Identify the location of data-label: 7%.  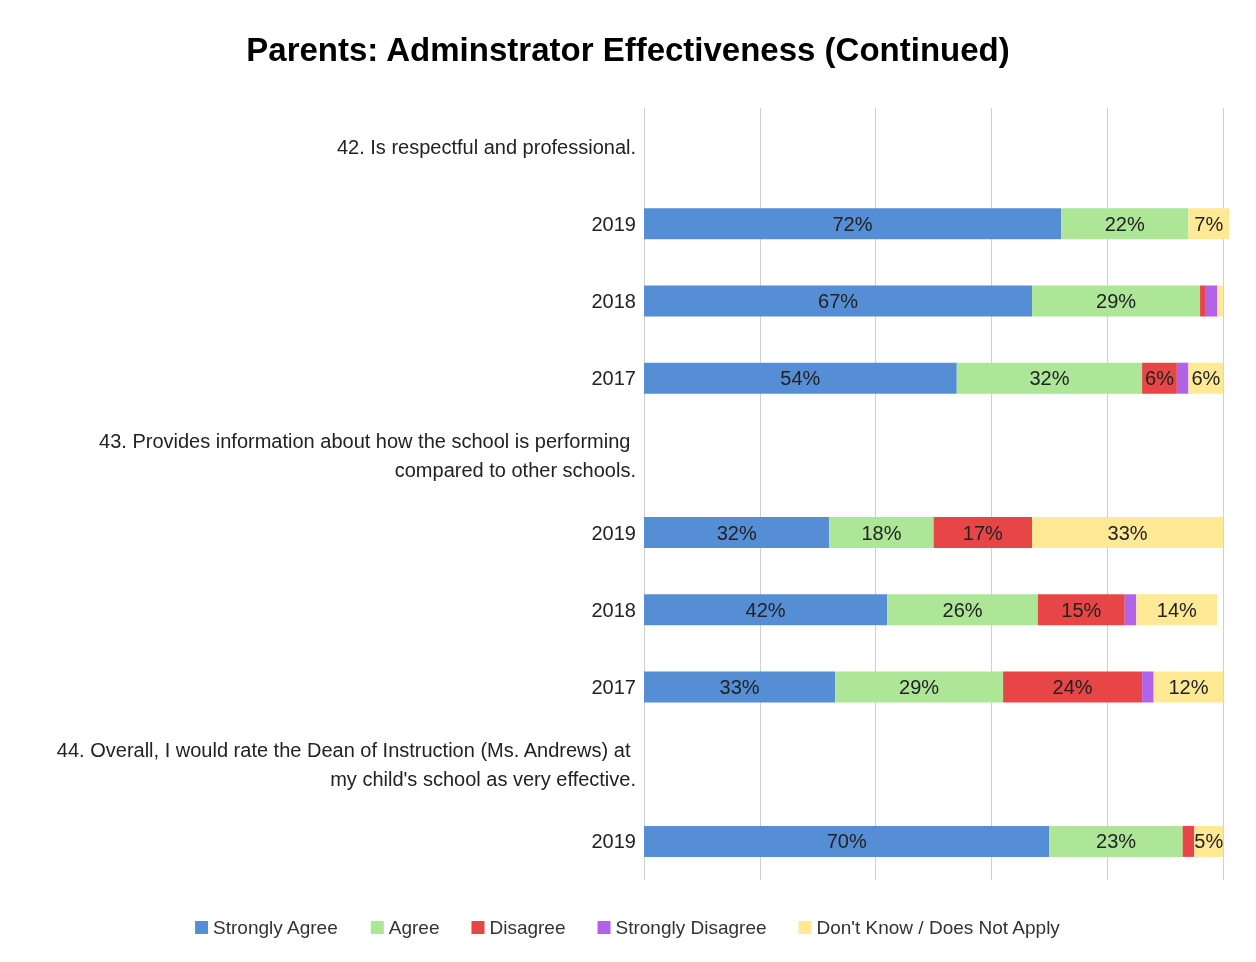
(1209, 223).